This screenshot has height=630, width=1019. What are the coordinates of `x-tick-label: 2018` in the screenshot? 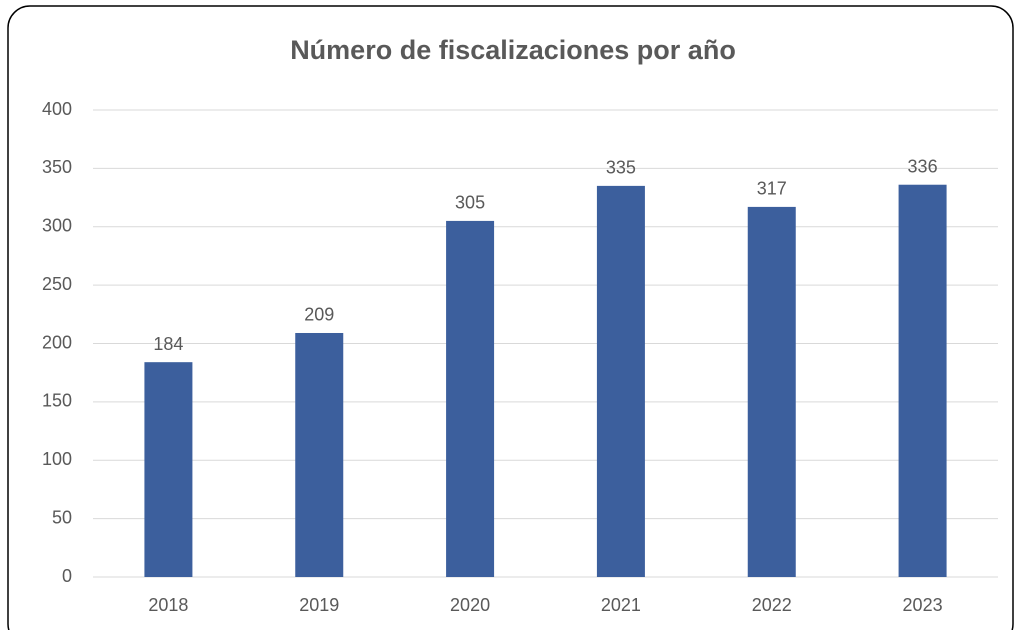 It's located at (168, 605).